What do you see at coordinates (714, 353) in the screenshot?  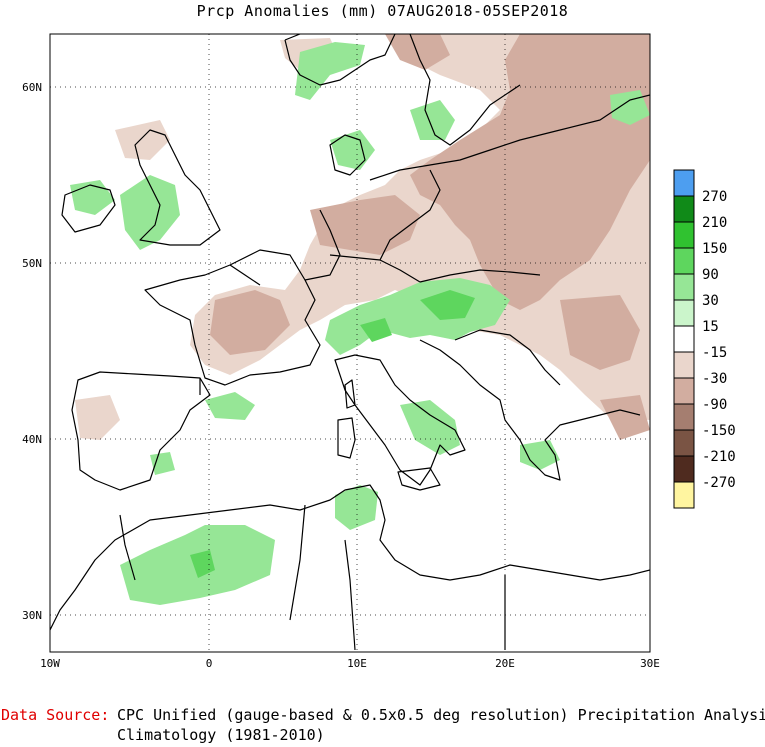 I see `legend-label: -15` at bounding box center [714, 353].